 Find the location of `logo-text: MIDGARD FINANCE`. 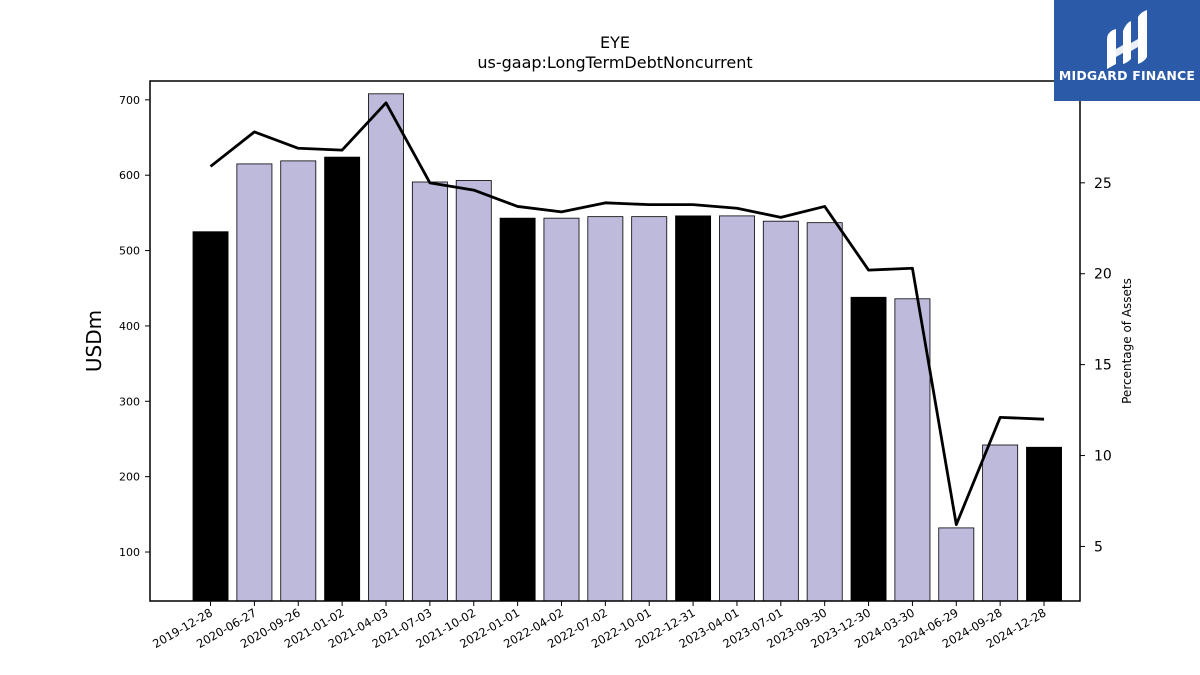

logo-text: MIDGARD FINANCE is located at coordinates (1127, 75).